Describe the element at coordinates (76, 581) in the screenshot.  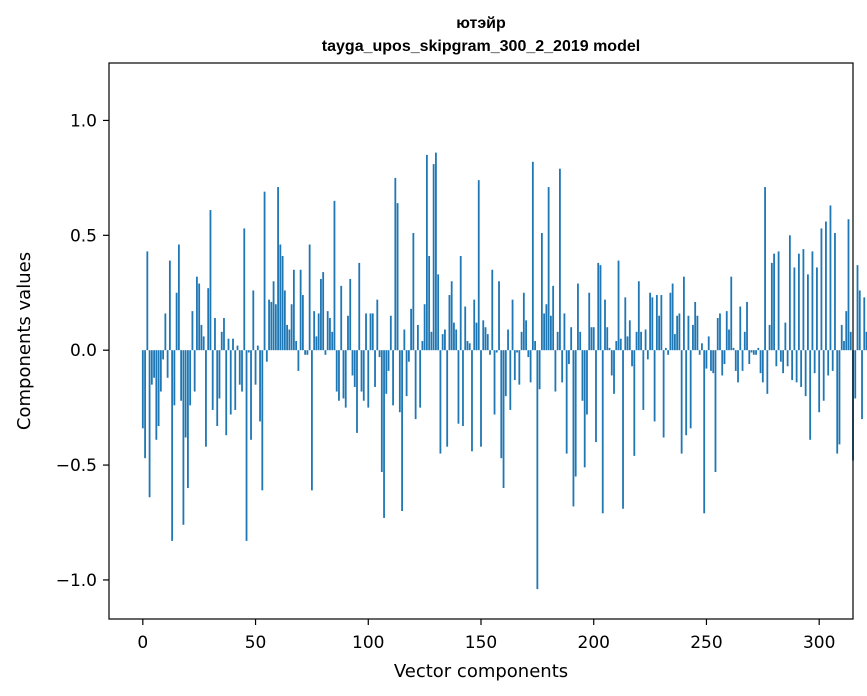
I see `y-tick-label: −1.0` at that location.